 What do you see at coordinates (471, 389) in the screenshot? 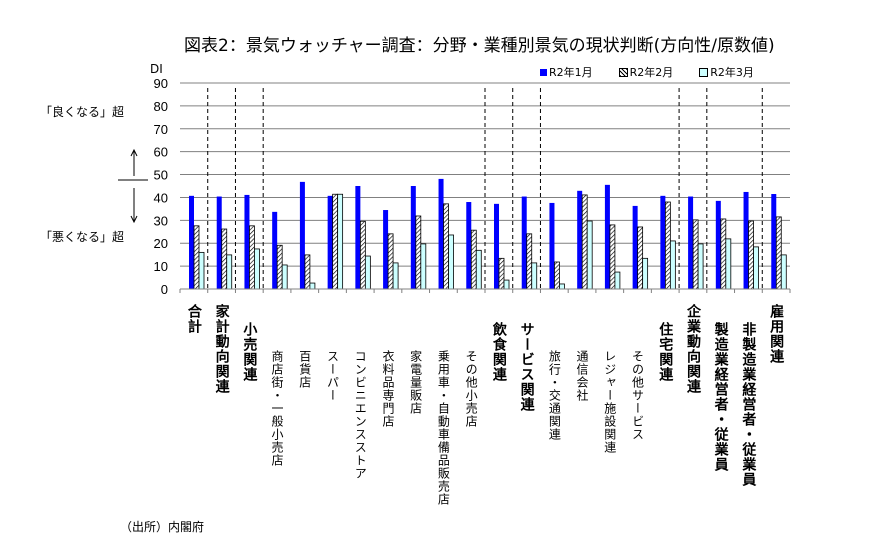
I see `x-category-label: その他小売店` at bounding box center [471, 389].